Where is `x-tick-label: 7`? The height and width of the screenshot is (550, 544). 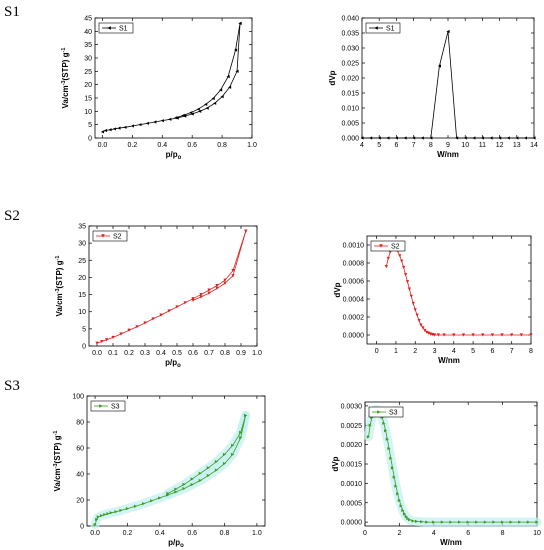
x-tick-label: 7 is located at coordinates (414, 145).